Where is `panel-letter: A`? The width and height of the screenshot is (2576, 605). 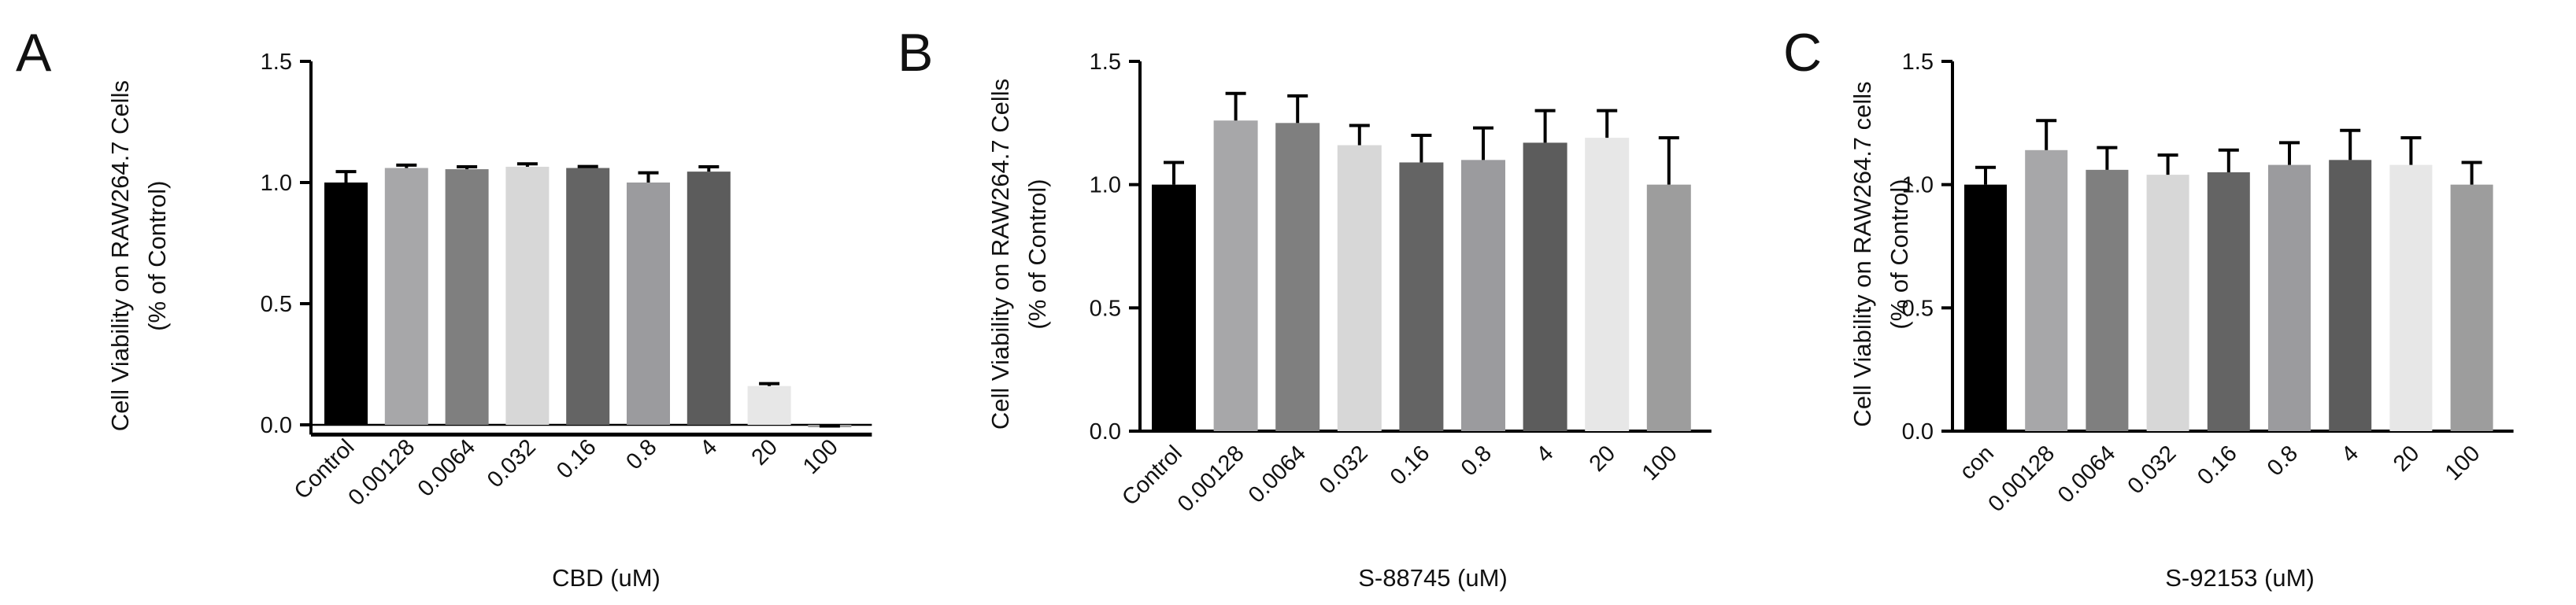
panel-letter: A is located at coordinates (34, 53).